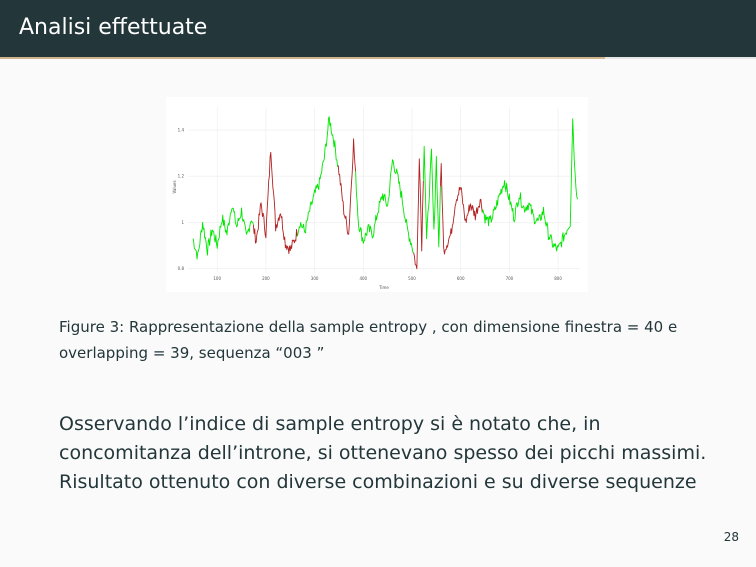 This screenshot has height=567, width=756. I want to click on page-number: 28, so click(731, 537).